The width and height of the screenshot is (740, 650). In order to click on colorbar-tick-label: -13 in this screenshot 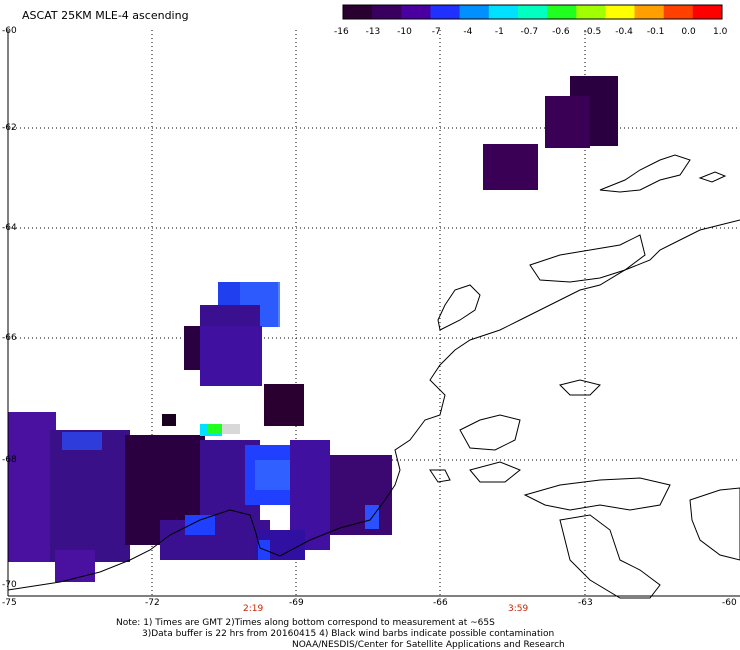, I will do `click(373, 32)`.